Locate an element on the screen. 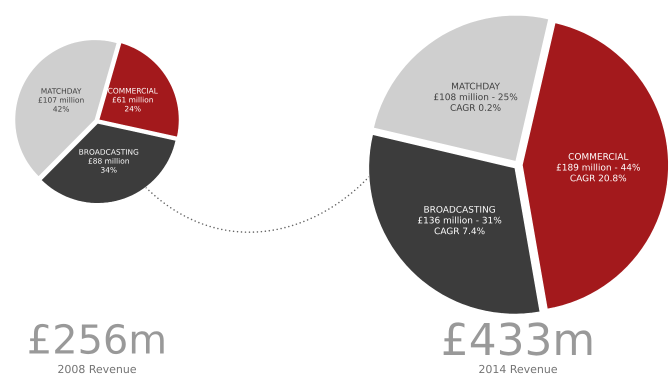  text: CAGR 20.8% is located at coordinates (598, 178).